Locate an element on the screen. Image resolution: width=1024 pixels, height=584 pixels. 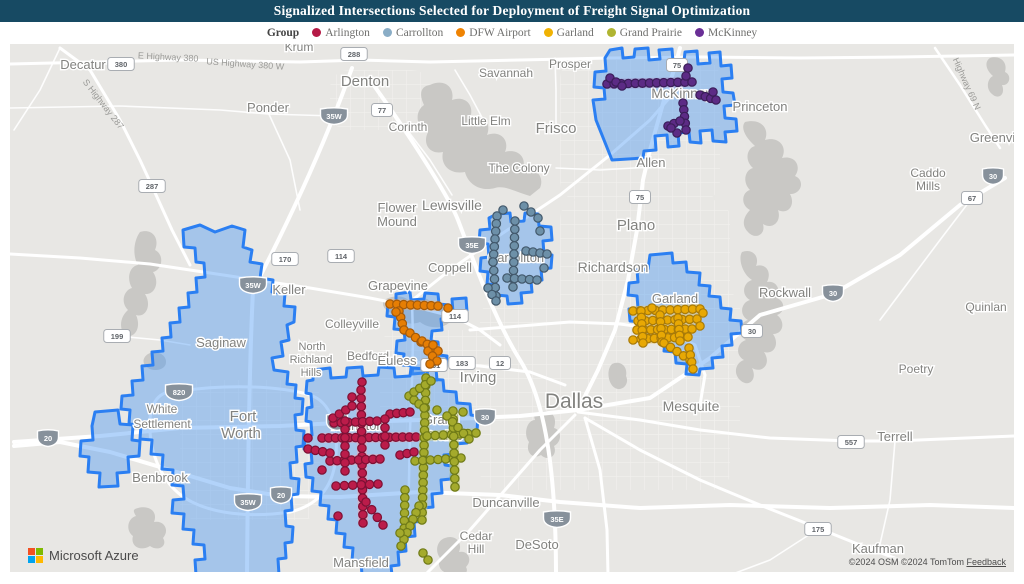
legend-item-grand-prairie: Grand Prairie is located at coordinates (644, 33).